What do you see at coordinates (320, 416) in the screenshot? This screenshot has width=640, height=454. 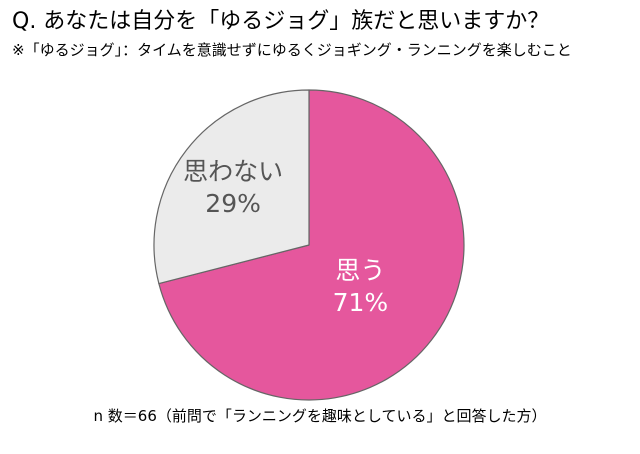 I see `sample-size-note: n 数＝66（前問で「ランニングを趣味としている」と回答した方）` at bounding box center [320, 416].